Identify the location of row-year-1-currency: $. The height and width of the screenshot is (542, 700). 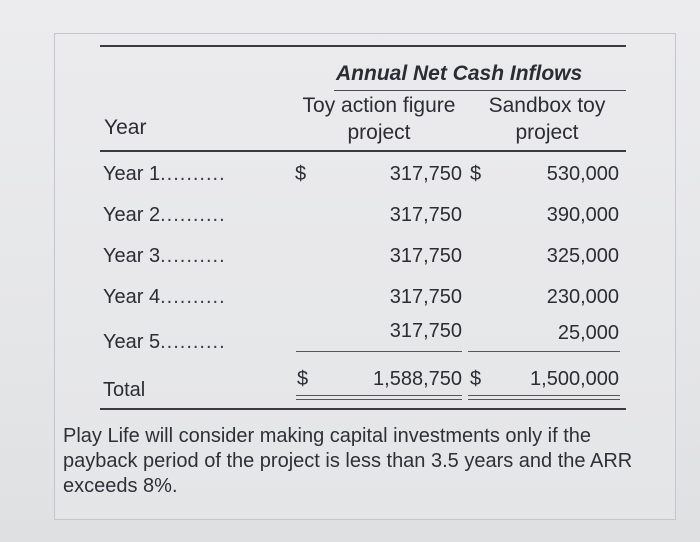
(301, 174).